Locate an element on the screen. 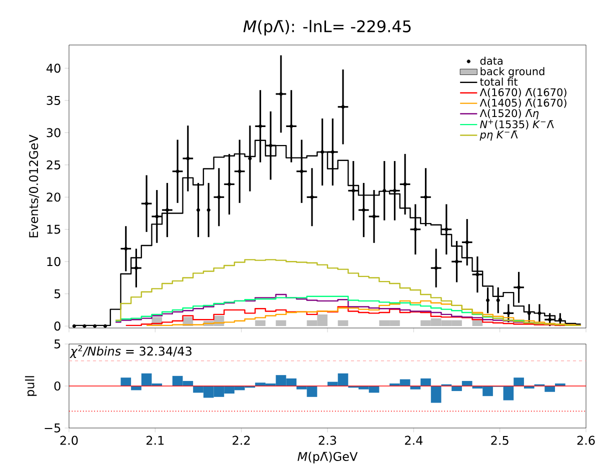 Image resolution: width=597 pixels, height=474 pixels. y-tick-label: 15 is located at coordinates (53, 229).